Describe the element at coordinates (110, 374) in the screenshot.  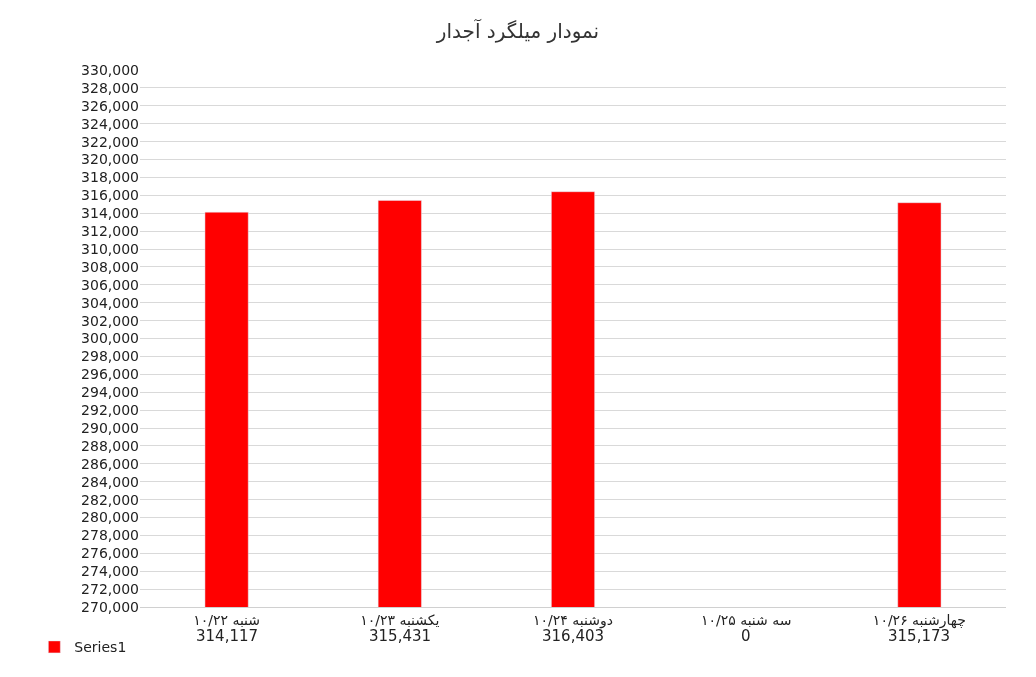
I see `y-tick-label: 296,000` at that location.